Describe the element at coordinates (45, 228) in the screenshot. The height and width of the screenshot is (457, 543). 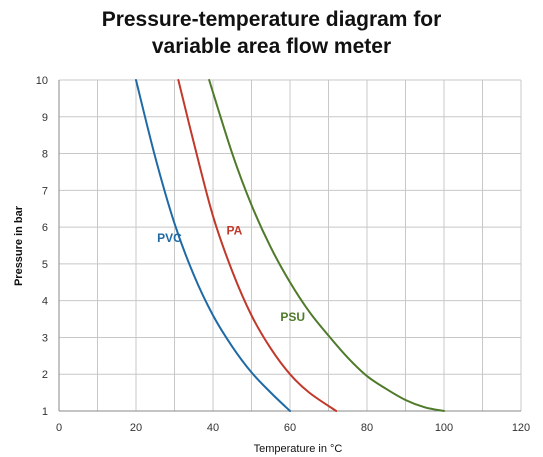
I see `y-tick-label: 6` at that location.